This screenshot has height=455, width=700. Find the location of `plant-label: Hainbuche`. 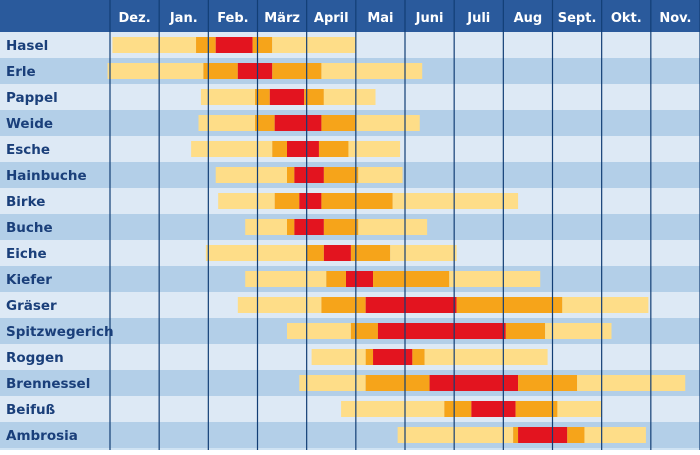

plant-label: Hainbuche is located at coordinates (46, 176).